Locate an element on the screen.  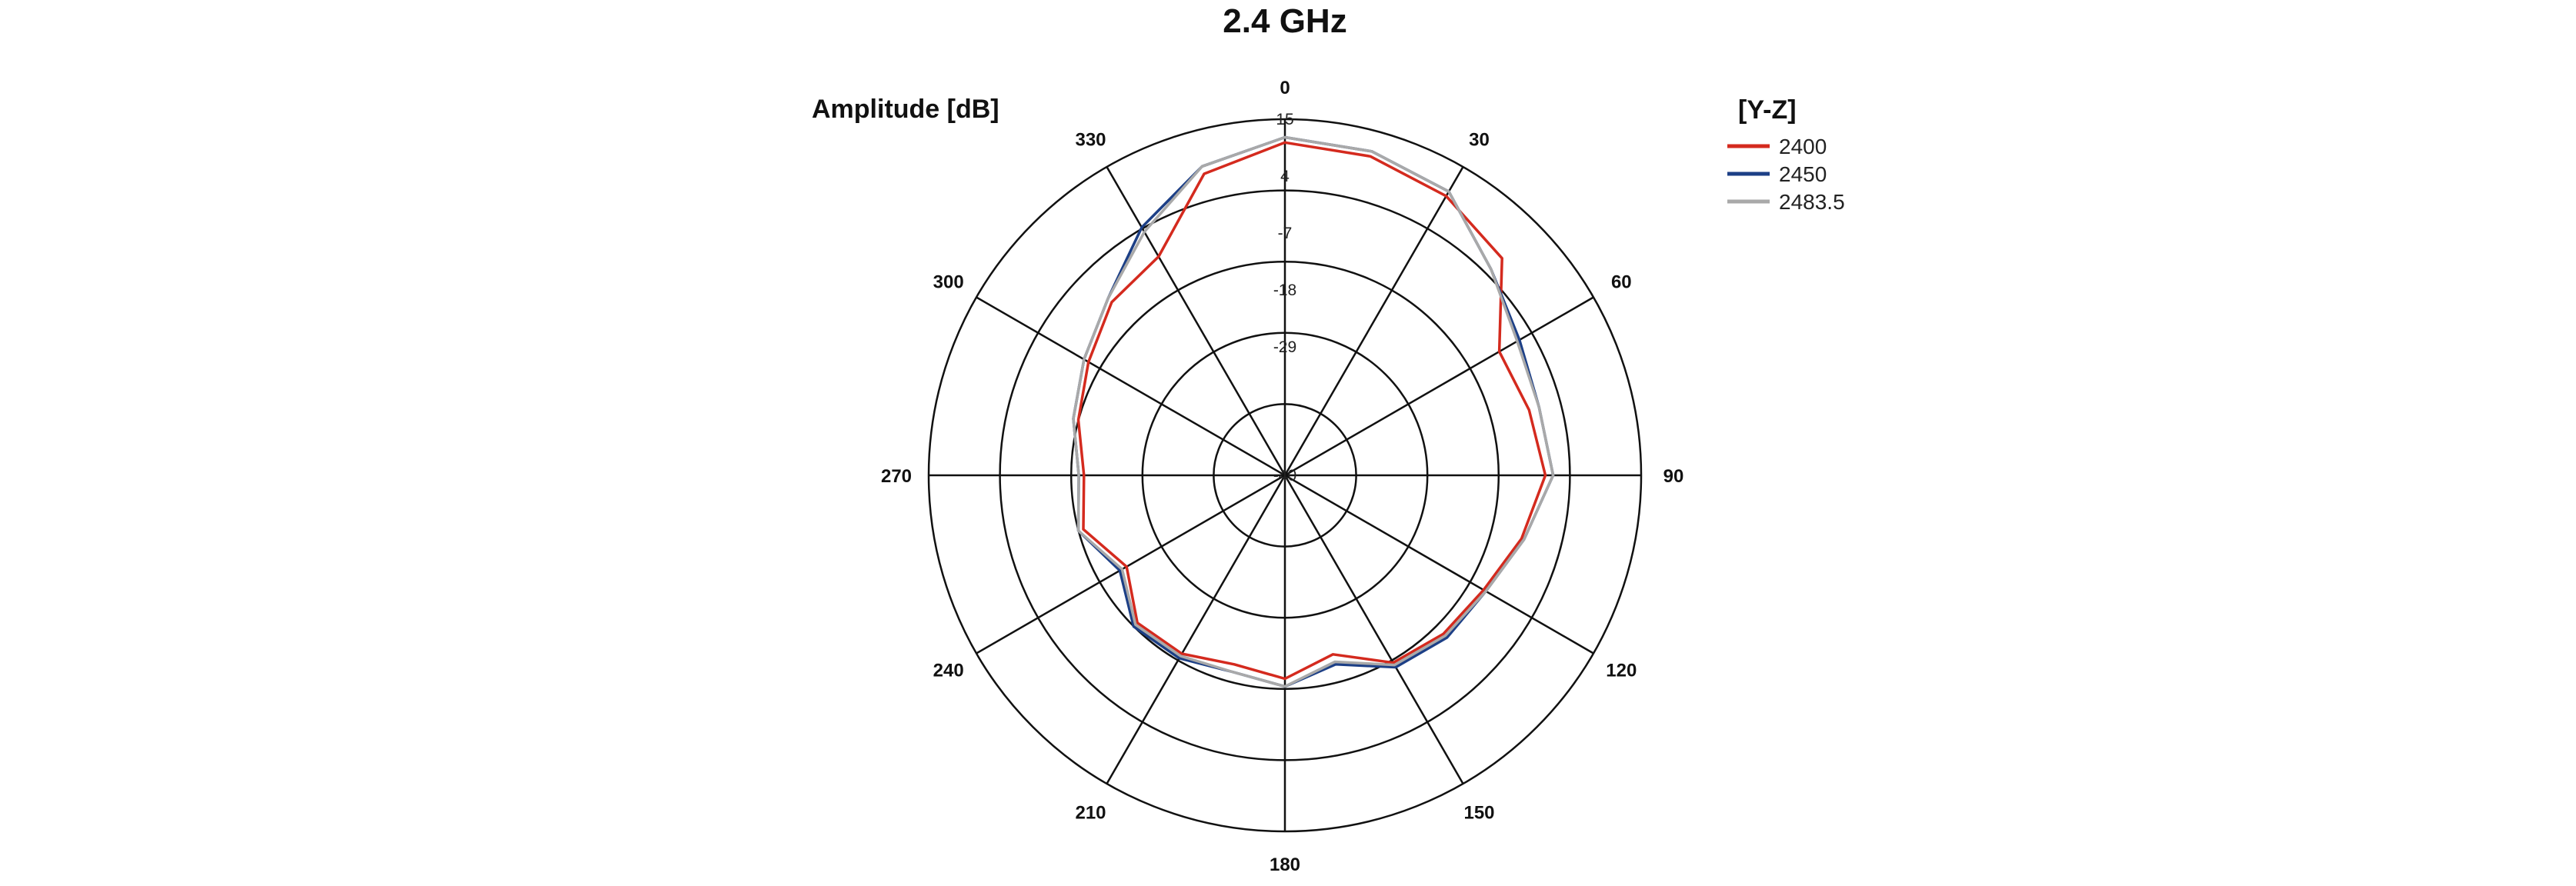
radial-tick--7: -7 is located at coordinates (1286, 233).